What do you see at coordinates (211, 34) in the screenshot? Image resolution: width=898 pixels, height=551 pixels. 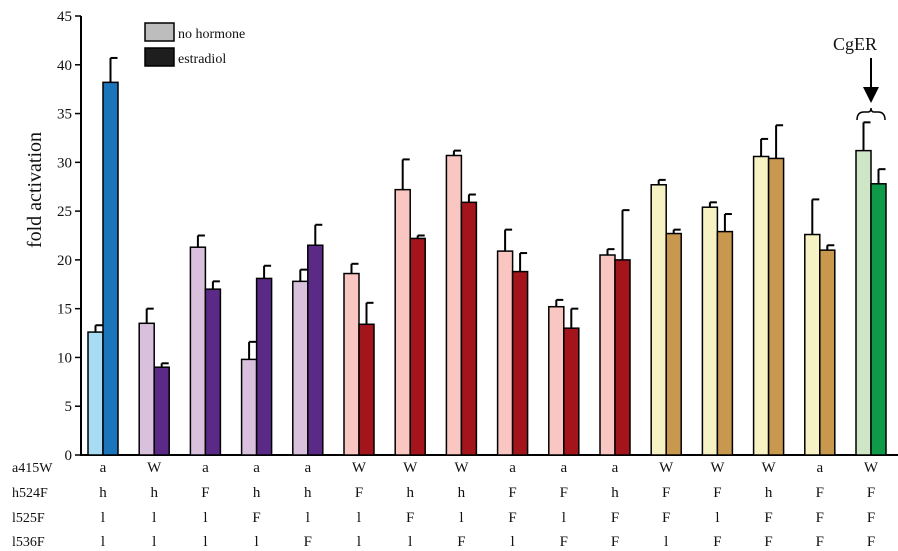 I see `legend-label: no hormone` at bounding box center [211, 34].